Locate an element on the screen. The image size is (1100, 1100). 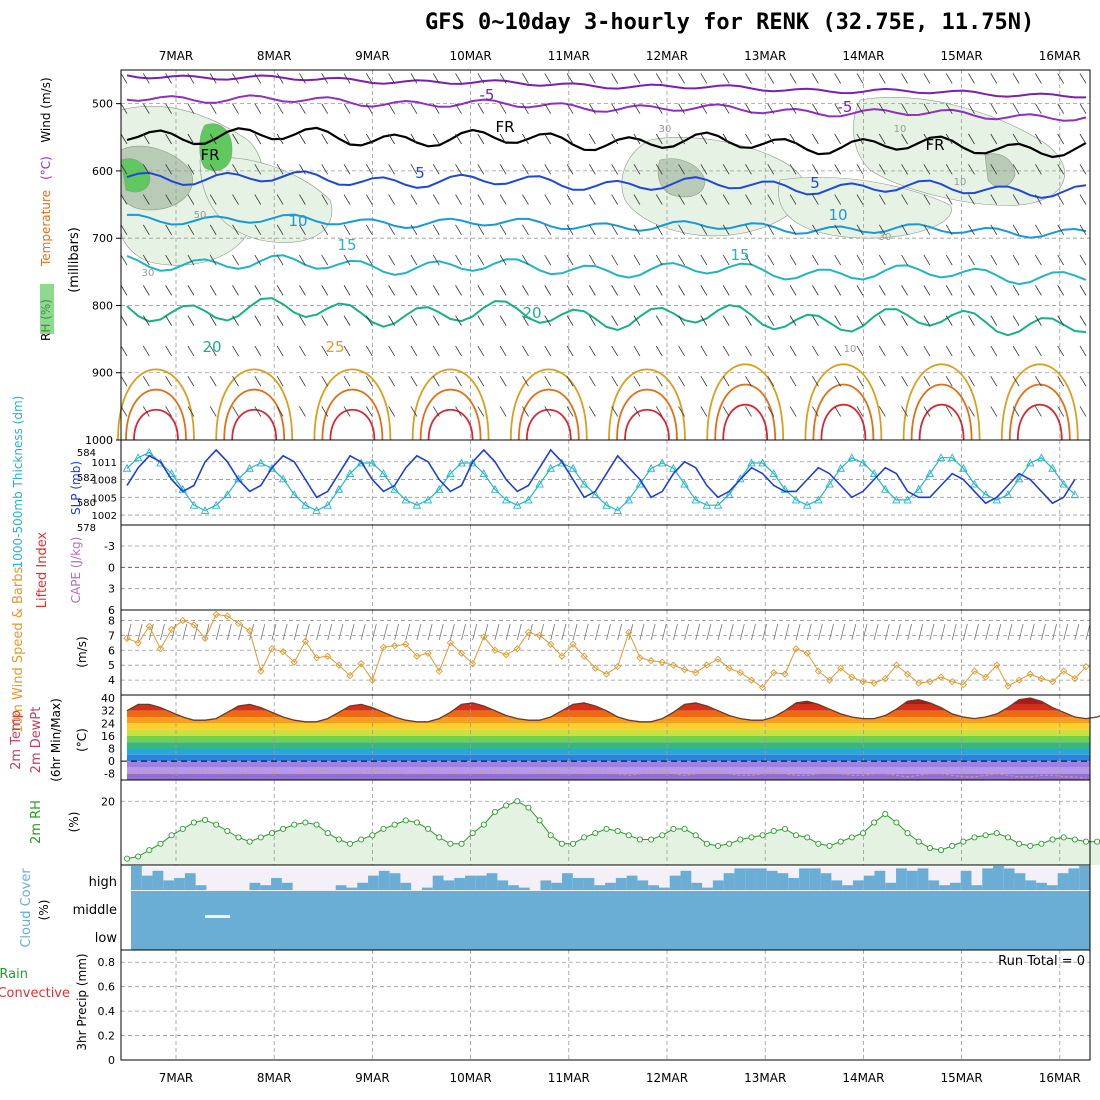
date-label-bottom-7MAR: 7MAR is located at coordinates (176, 1078).